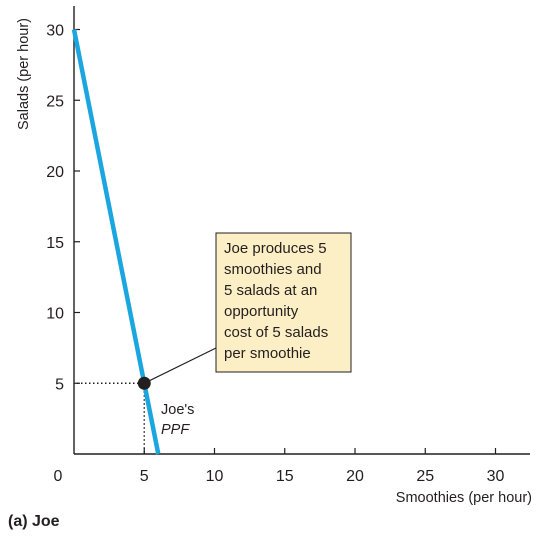 The height and width of the screenshot is (542, 542). I want to click on production-point-group, so click(144, 383).